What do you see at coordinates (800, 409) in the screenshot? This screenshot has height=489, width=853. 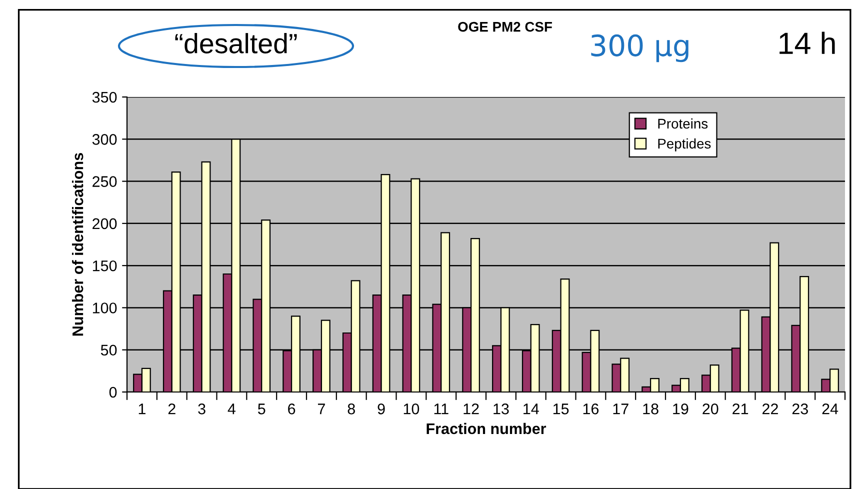 I see `x-tick-label: 23` at bounding box center [800, 409].